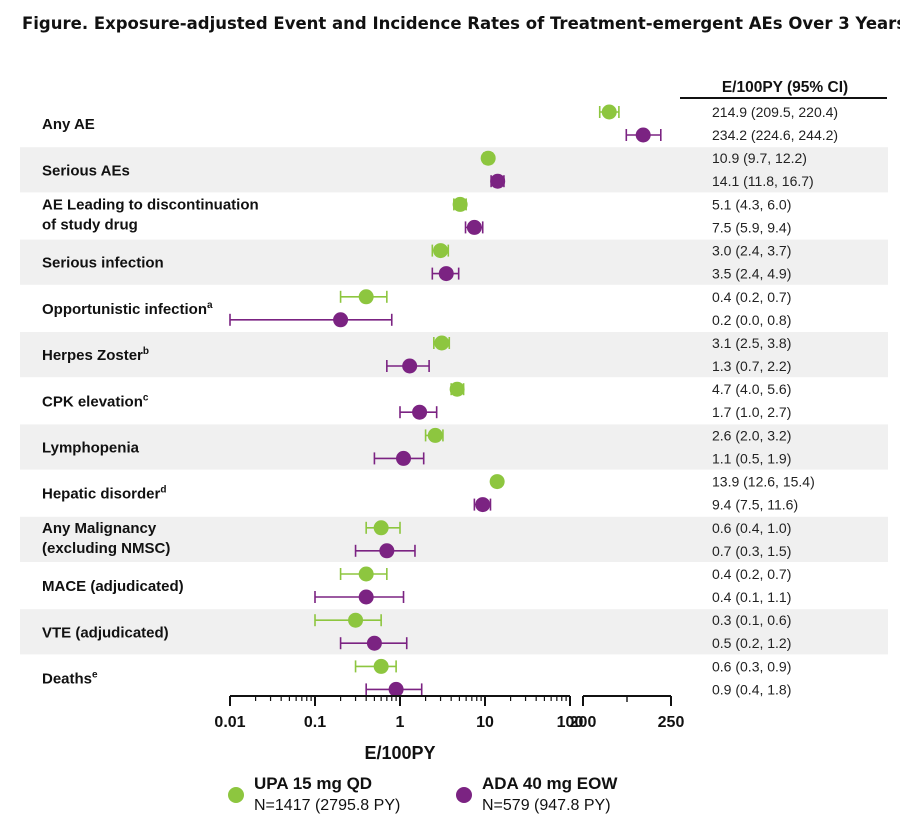  Describe the element at coordinates (775, 112) in the screenshot. I see `ci-text-upa: 214.9 (209.5, 220.4)` at that location.